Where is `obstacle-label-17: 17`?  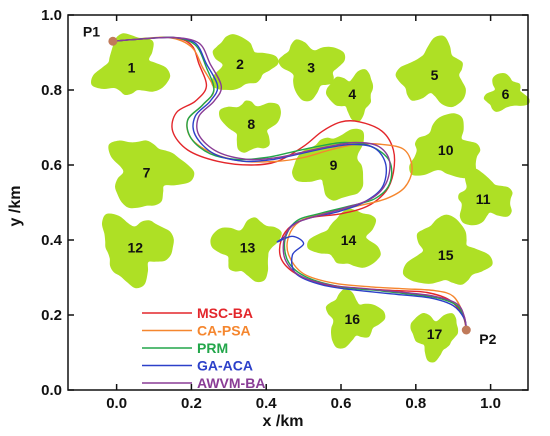
obstacle-label-17: 17 is located at coordinates (435, 334).